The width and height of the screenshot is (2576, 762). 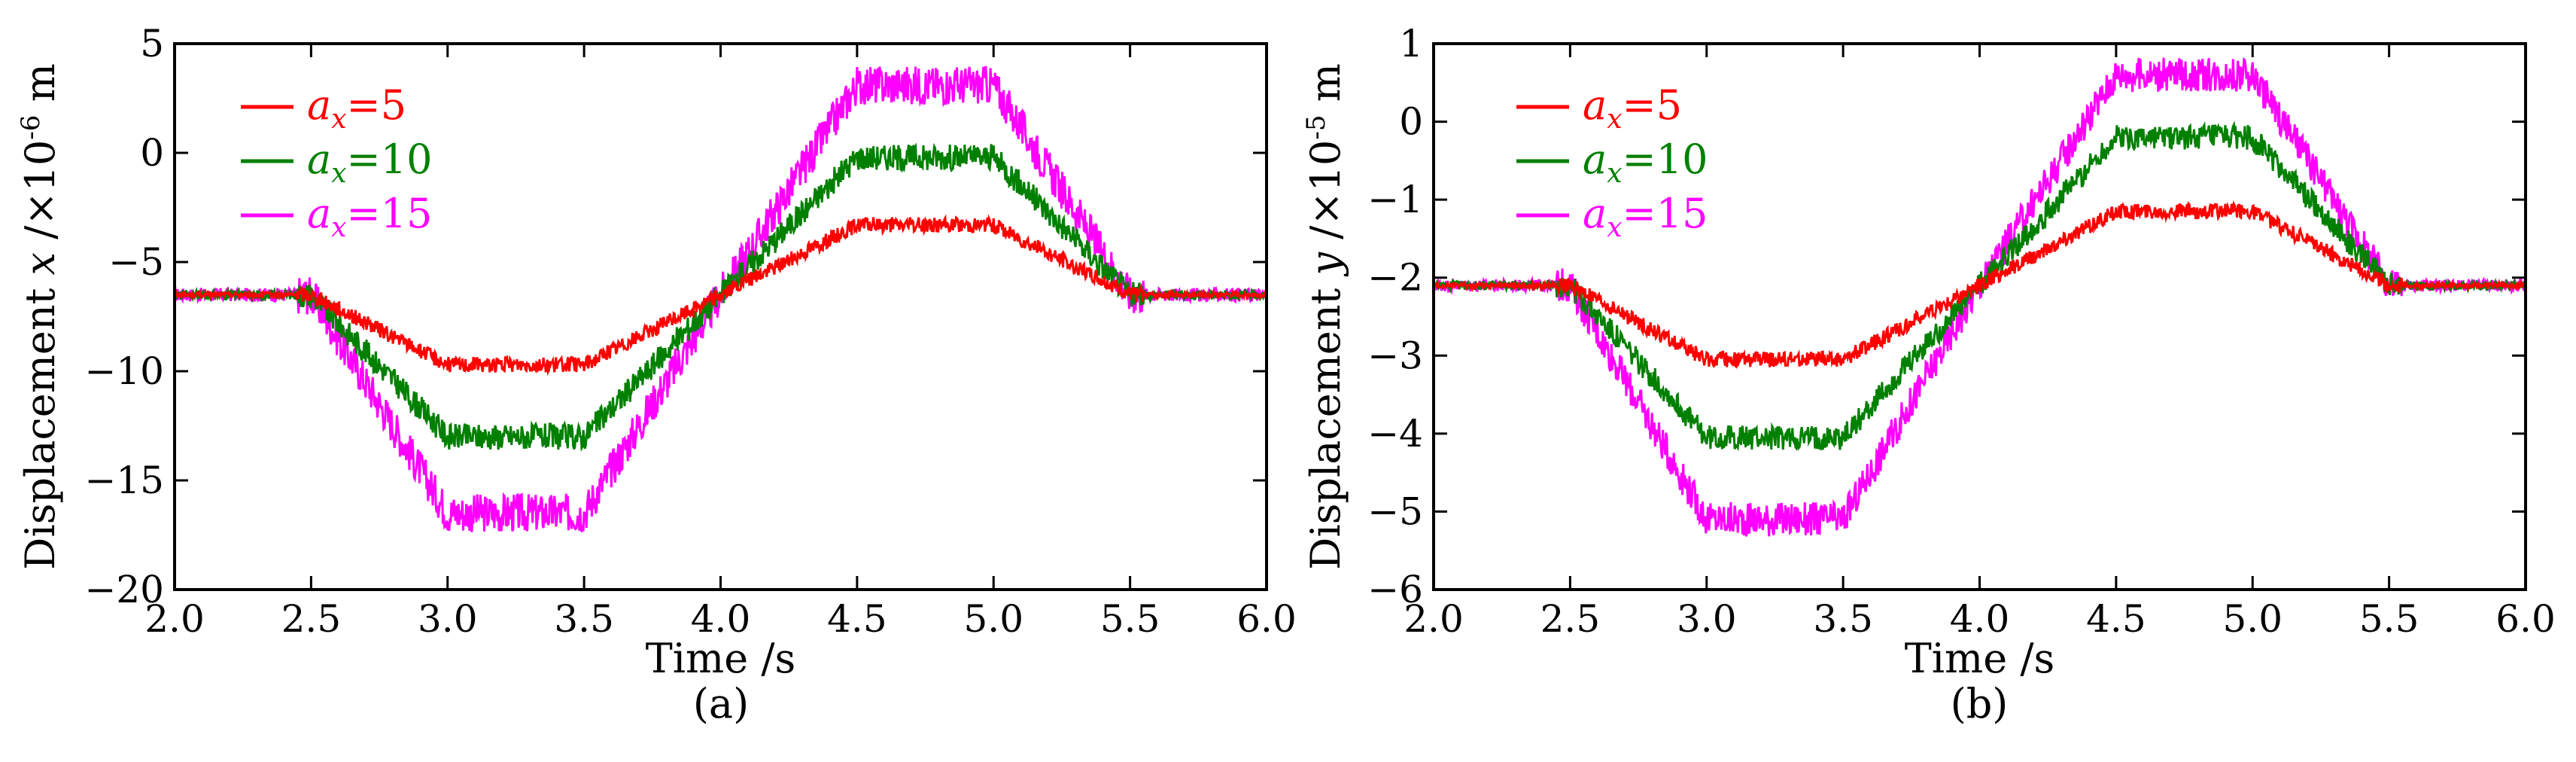 I want to click on y-tick-label: −15, so click(x=124, y=480).